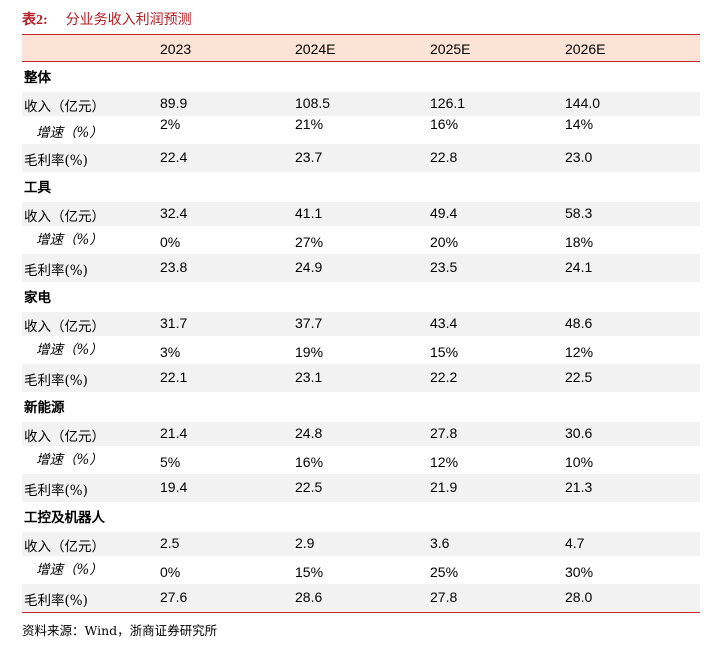  I want to click on value-cell-2025e: 20%, so click(444, 242).